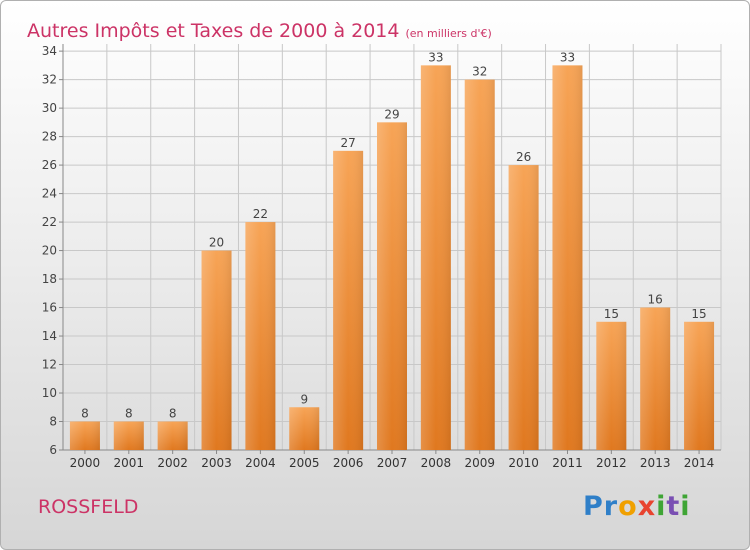 The height and width of the screenshot is (550, 750). I want to click on chart-title-main: Autres Impôts et Taxes de 2000 à 2014, so click(213, 31).